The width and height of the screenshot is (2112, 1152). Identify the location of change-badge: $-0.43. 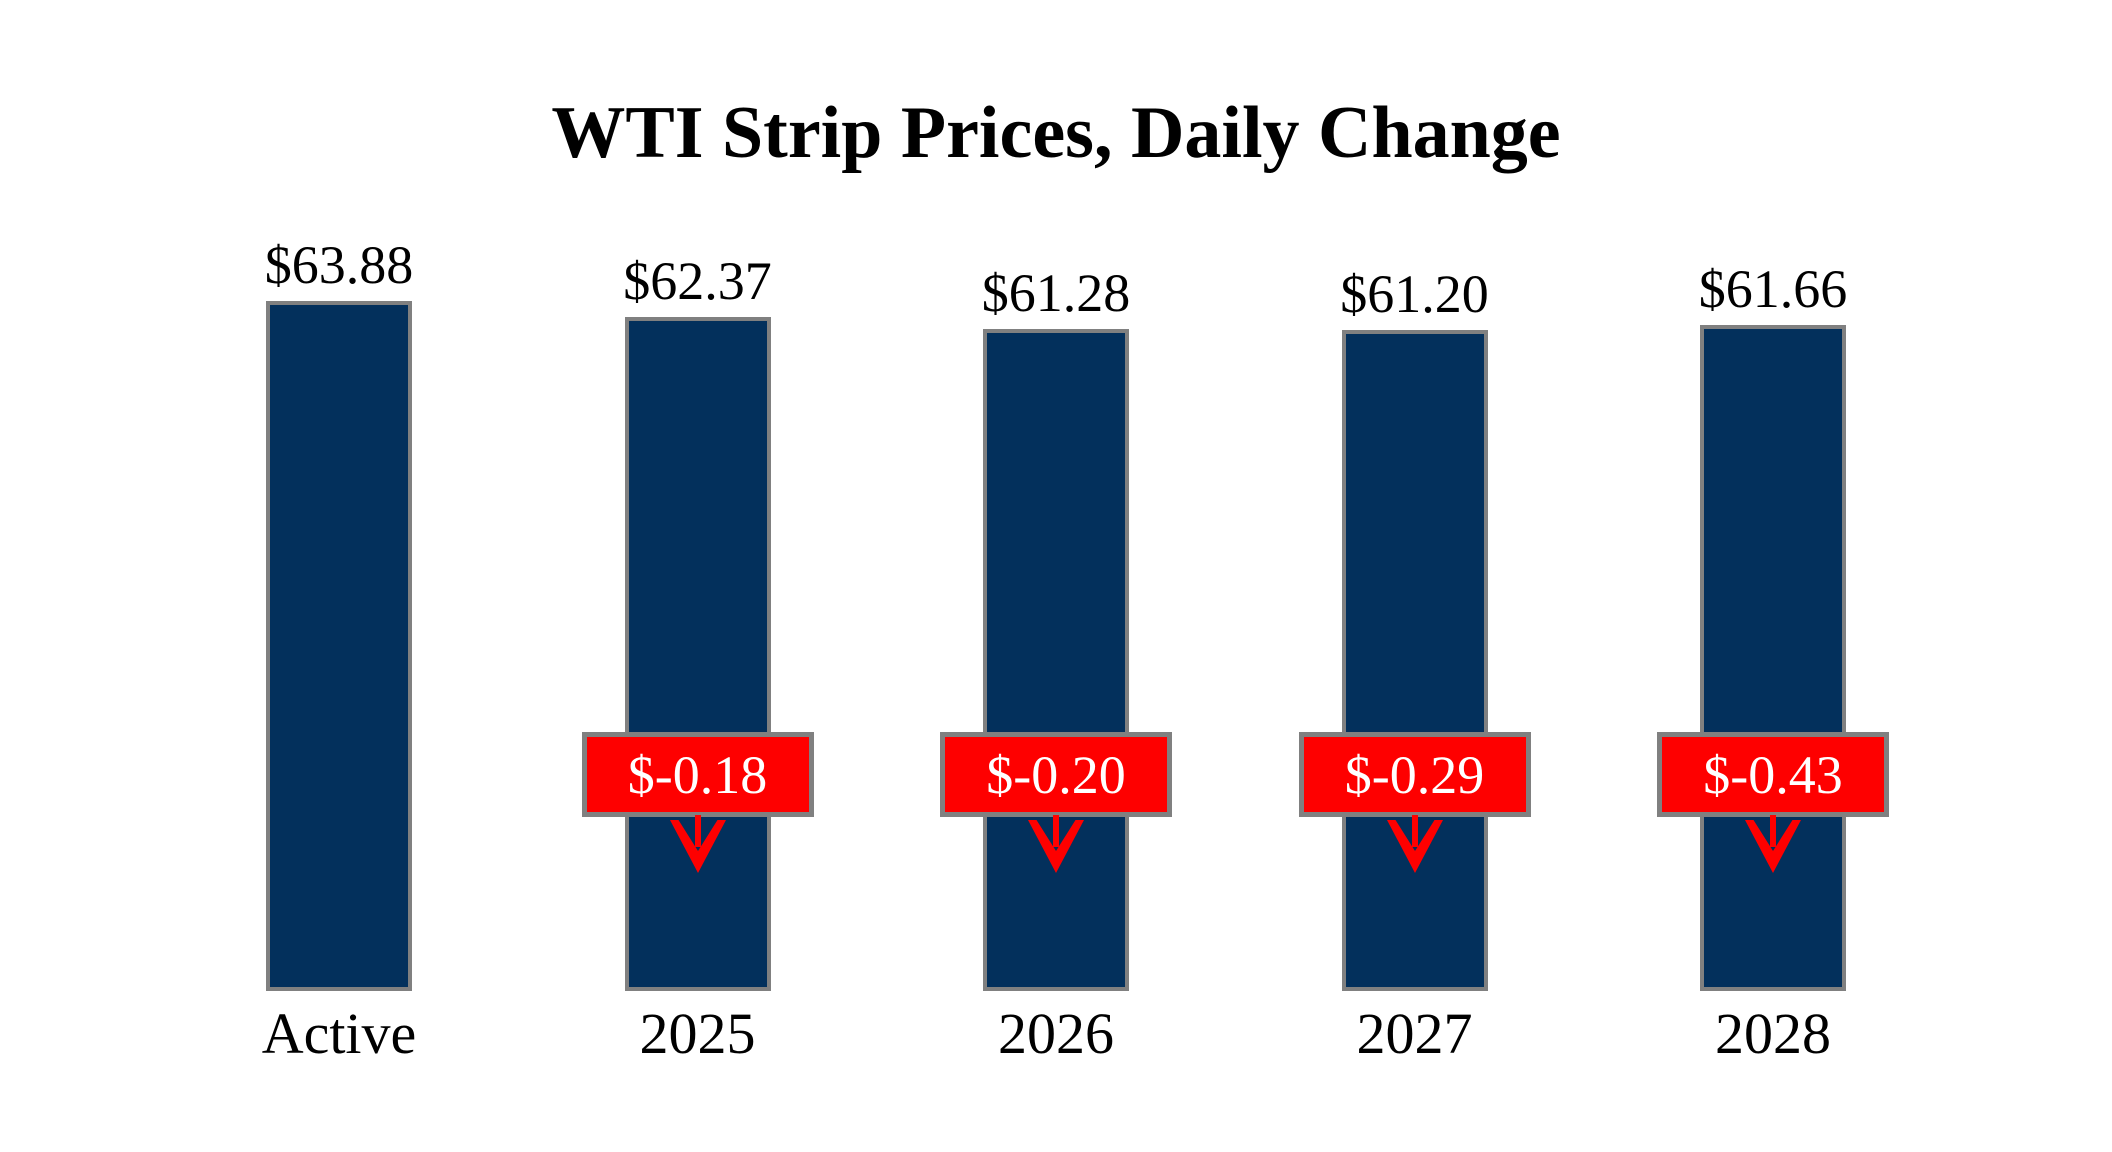
(1773, 774).